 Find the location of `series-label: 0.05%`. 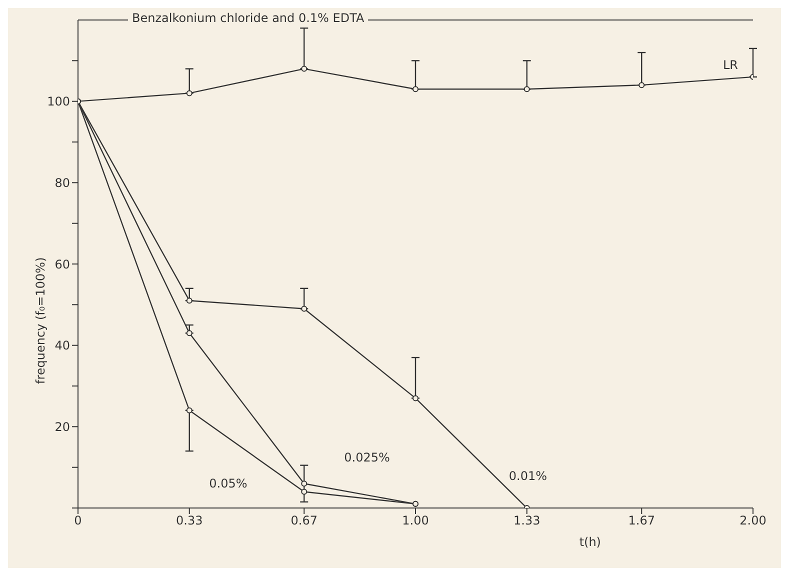

series-label: 0.05% is located at coordinates (228, 483).